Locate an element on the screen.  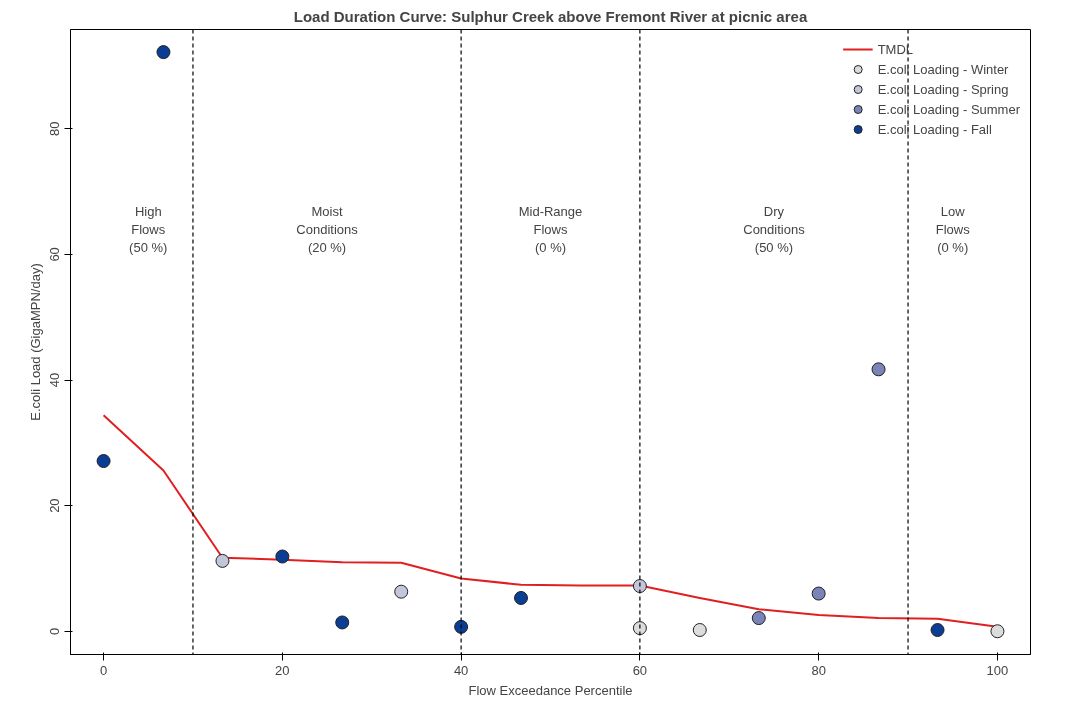
x-tick-label: 40 is located at coordinates (461, 670).